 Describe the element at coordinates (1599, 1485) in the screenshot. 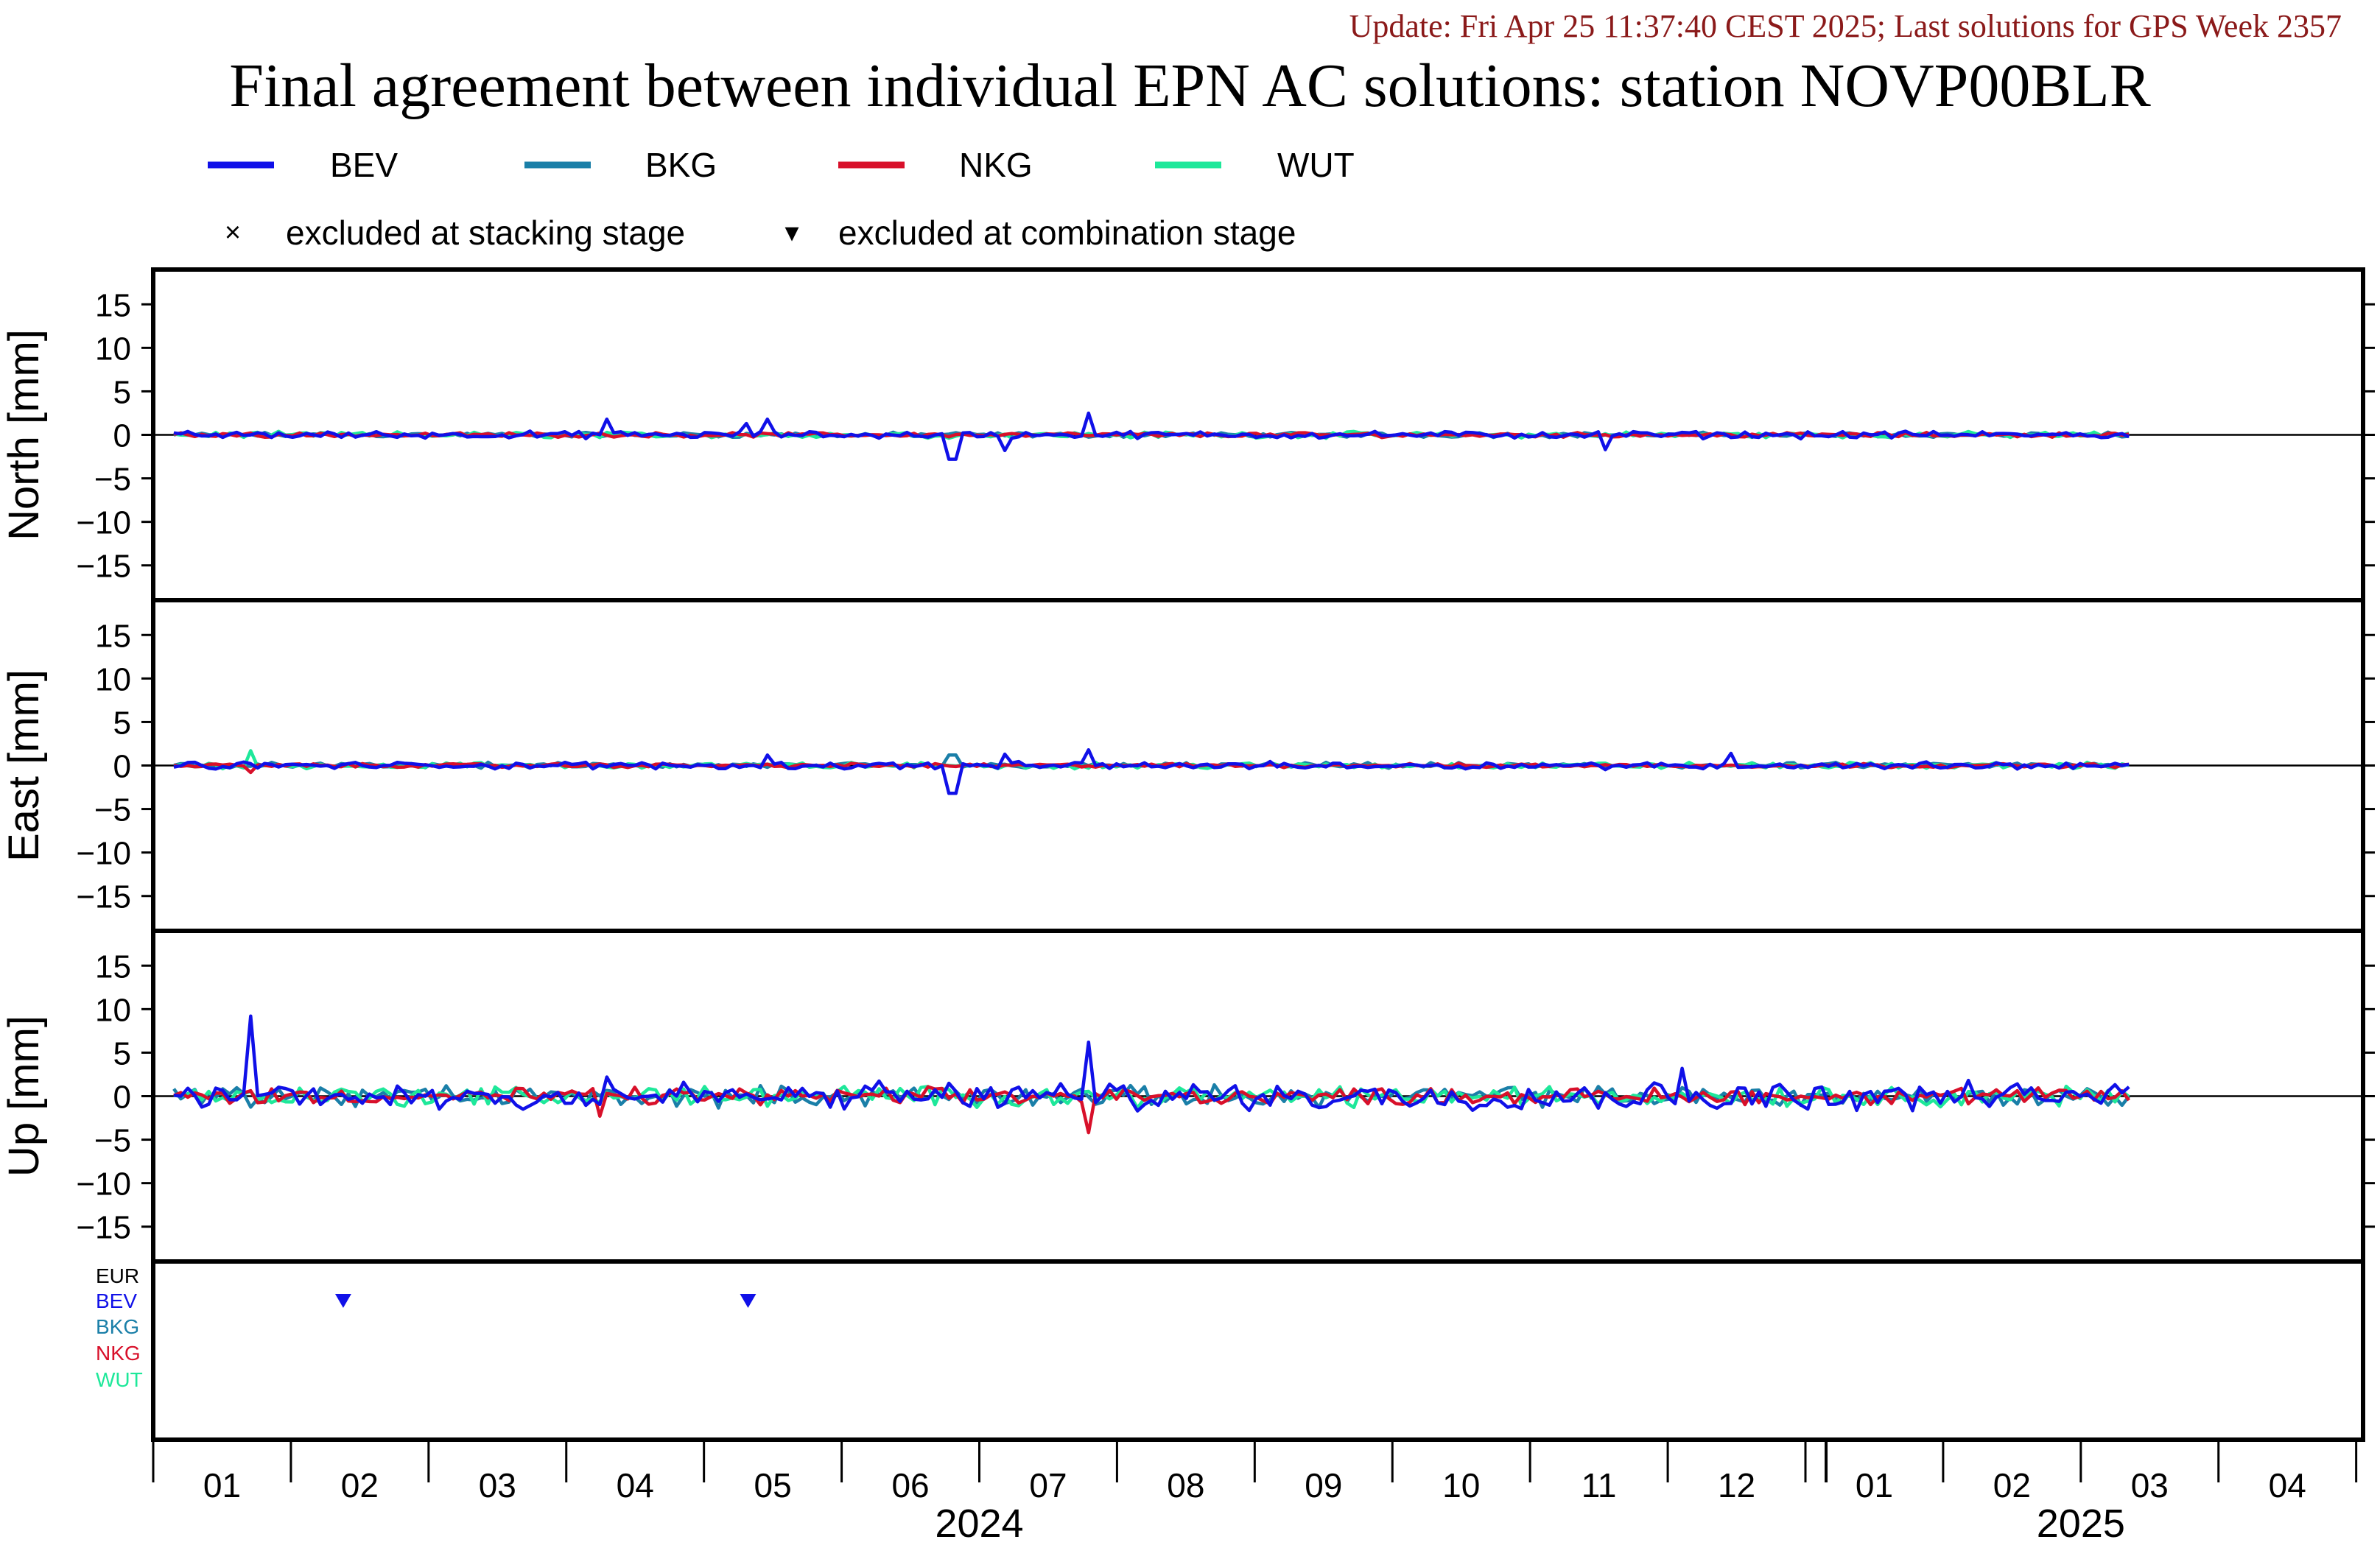

I see `x-tick-label: 11` at that location.